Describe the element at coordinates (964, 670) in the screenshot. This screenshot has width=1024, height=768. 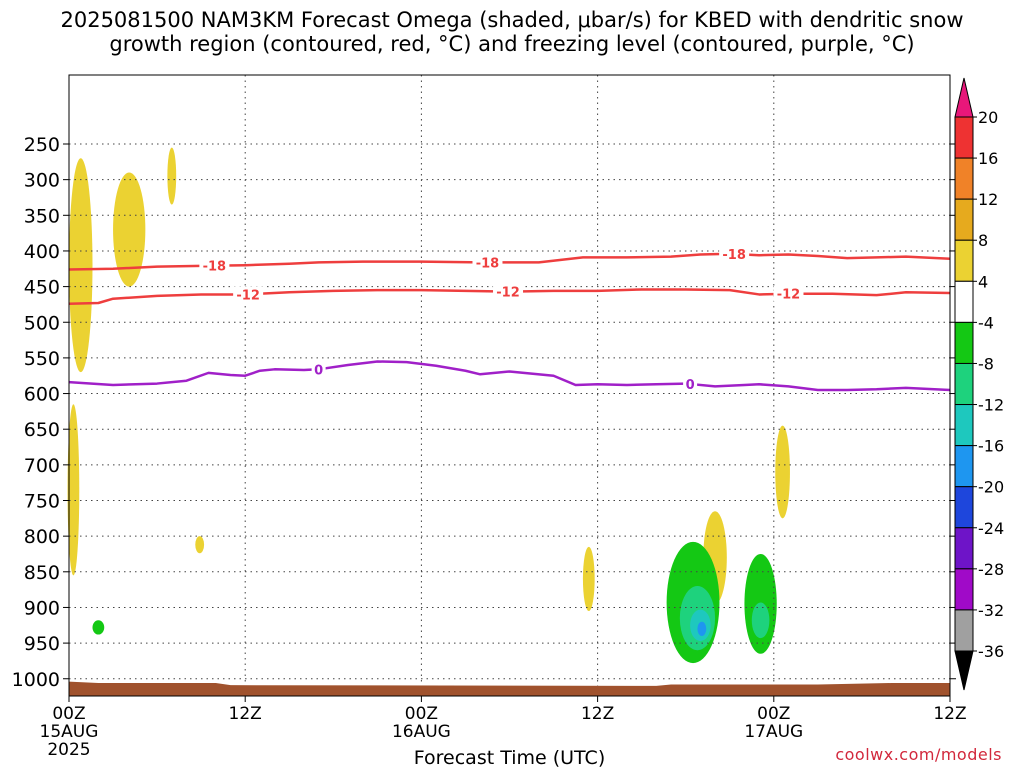
I see `colorbar-bottom-arrow` at that location.